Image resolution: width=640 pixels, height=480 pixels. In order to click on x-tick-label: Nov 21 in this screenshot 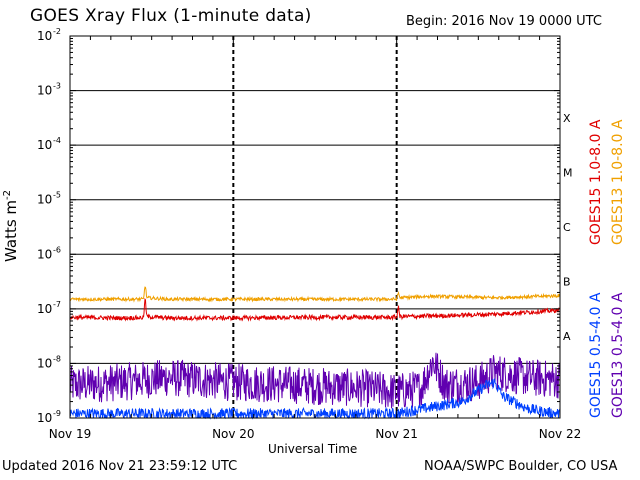, I will do `click(396, 434)`.